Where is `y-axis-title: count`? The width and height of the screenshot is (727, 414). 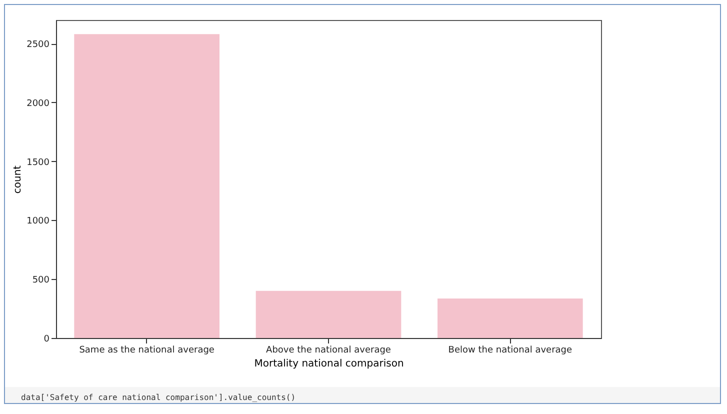
y-axis-title: count is located at coordinates (18, 179).